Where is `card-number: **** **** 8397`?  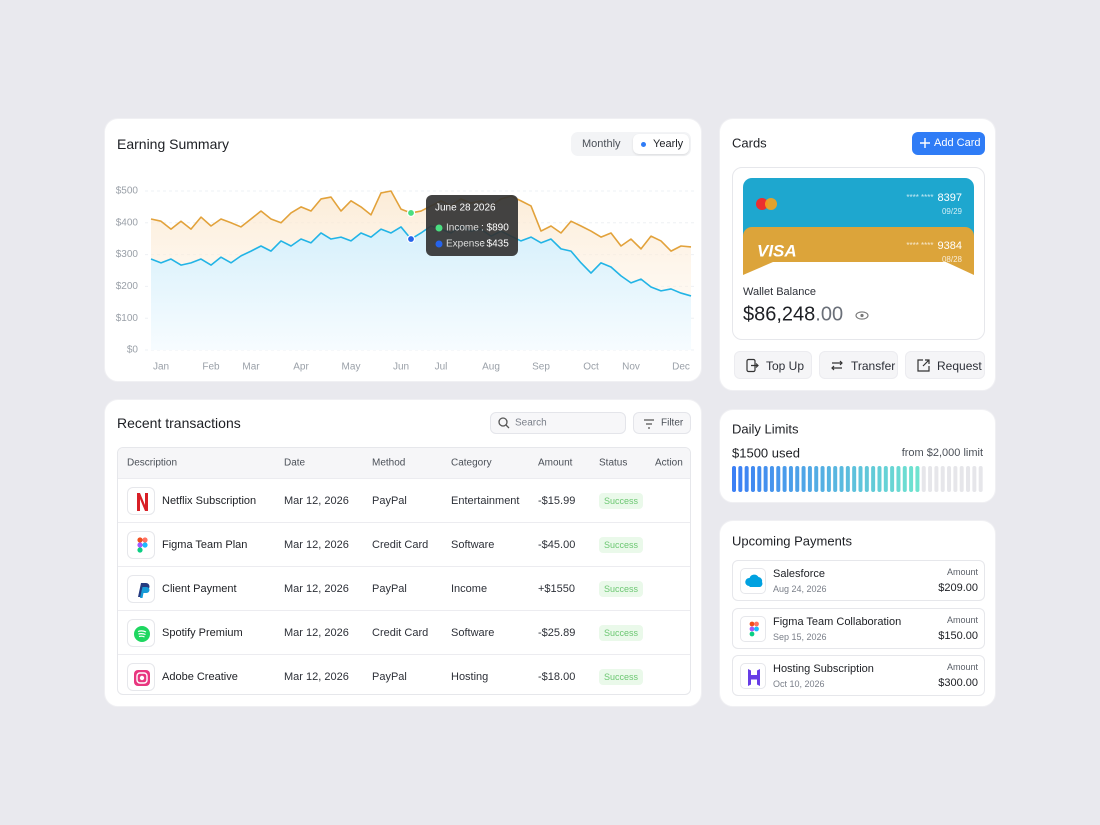 card-number: **** **** 8397 is located at coordinates (934, 198).